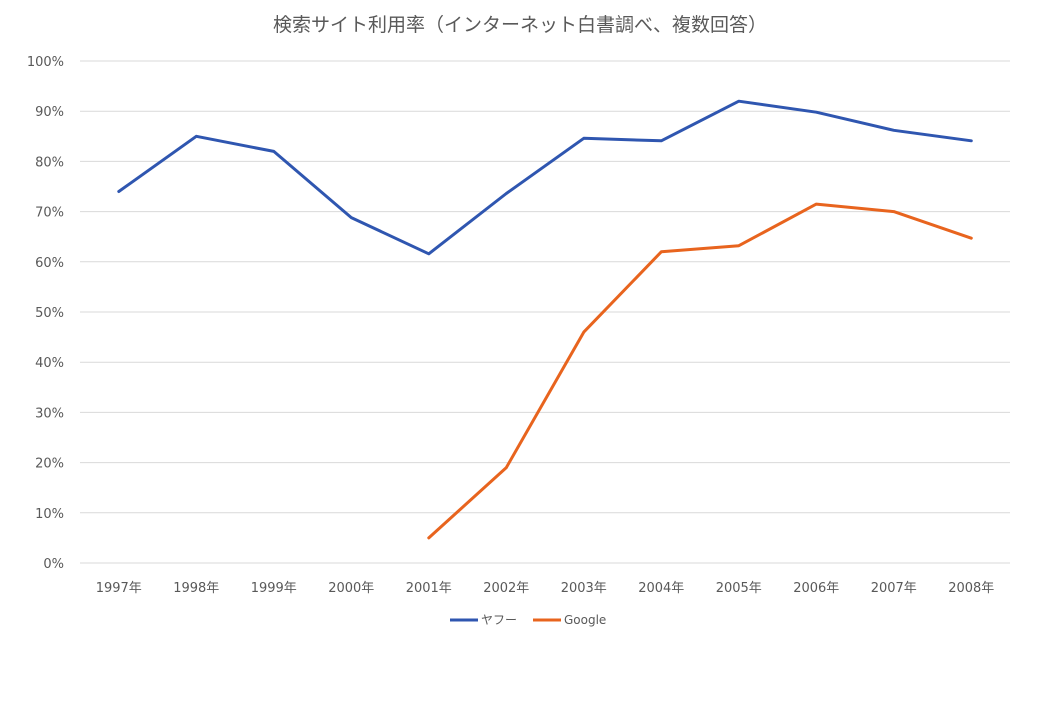  I want to click on y-axis-ticks: 0% 10% 20% 30% 40% 50% 60% 70% 80% 90% 100%, so click(45, 313).